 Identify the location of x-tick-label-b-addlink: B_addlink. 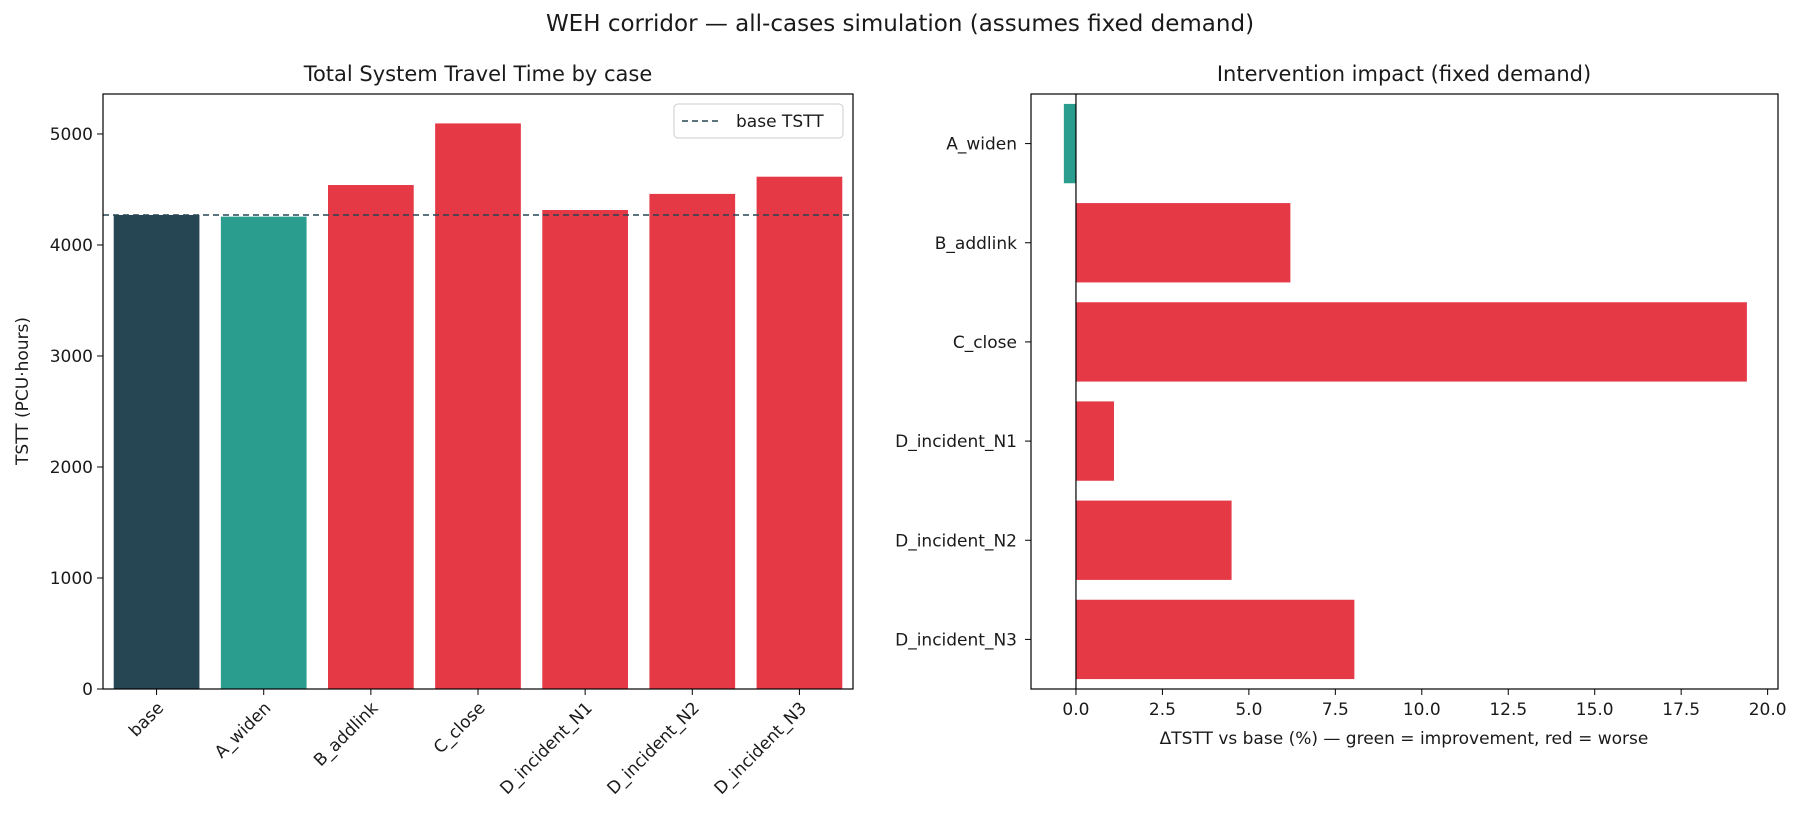
(346, 734).